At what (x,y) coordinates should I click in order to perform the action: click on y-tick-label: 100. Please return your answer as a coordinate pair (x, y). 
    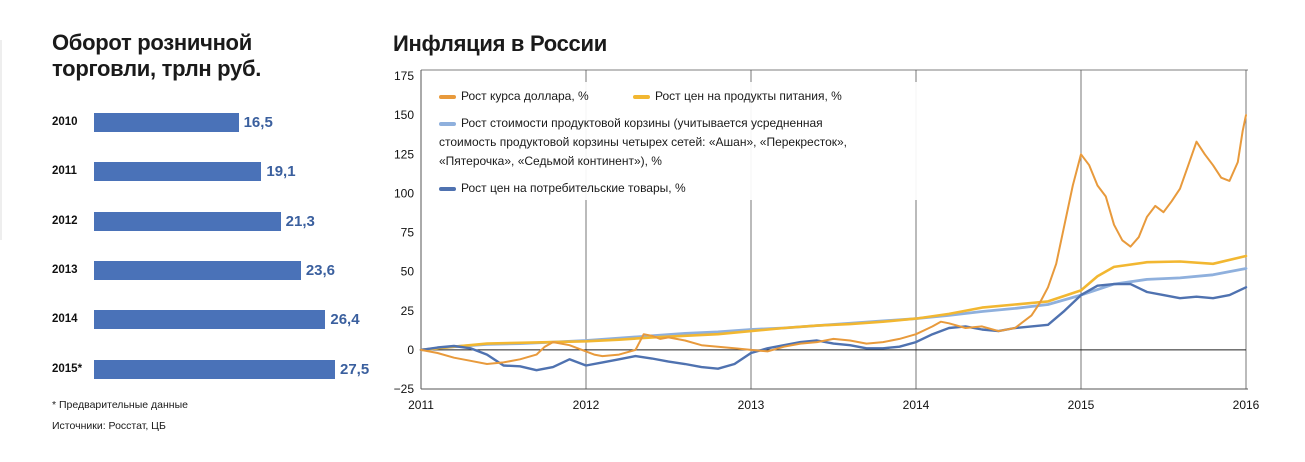
    Looking at the image, I should click on (404, 193).